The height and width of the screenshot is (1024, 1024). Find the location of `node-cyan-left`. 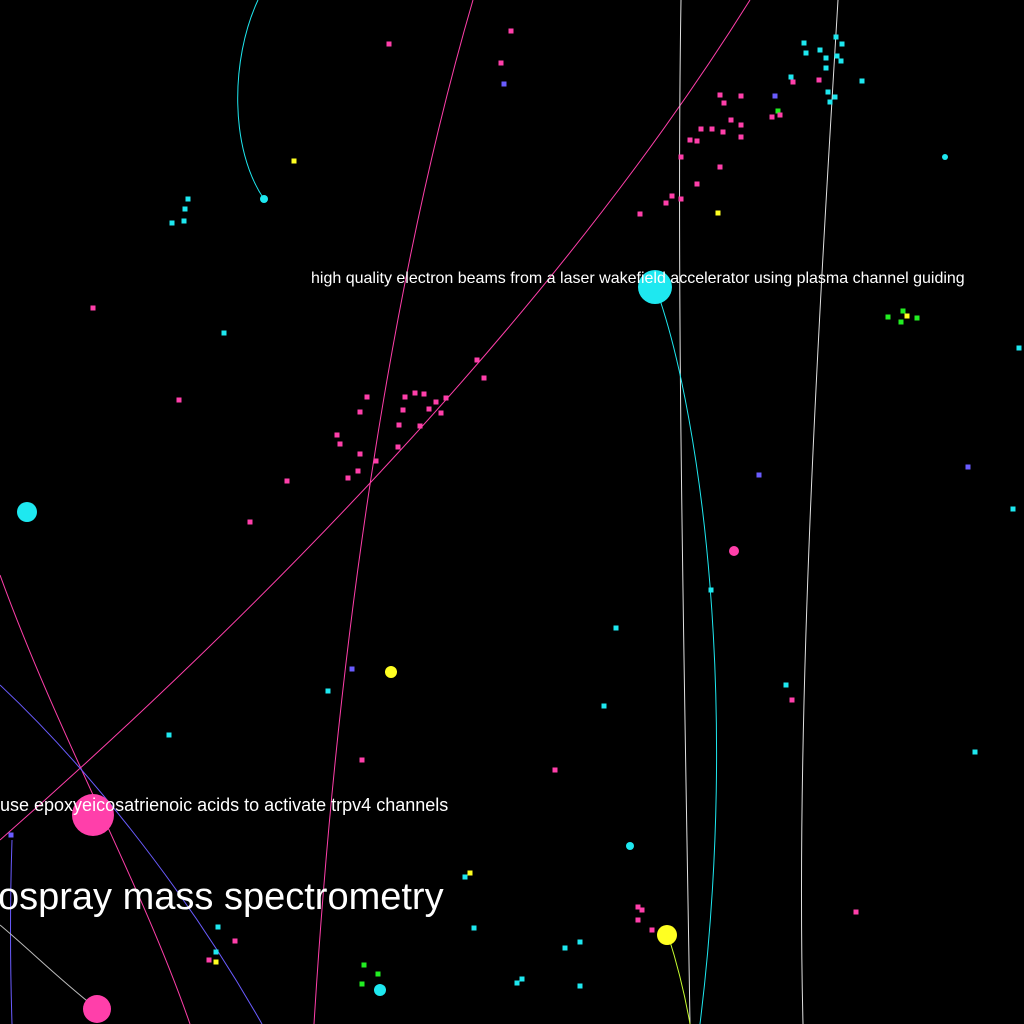

node-cyan-left is located at coordinates (27, 512).